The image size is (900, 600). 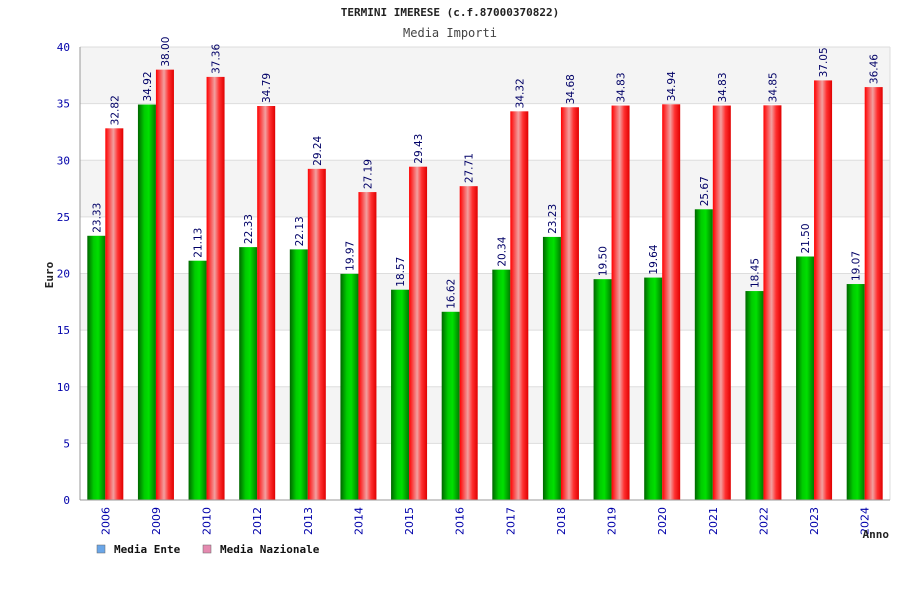 What do you see at coordinates (300, 231) in the screenshot?
I see `bar-value-label: 22.13` at bounding box center [300, 231].